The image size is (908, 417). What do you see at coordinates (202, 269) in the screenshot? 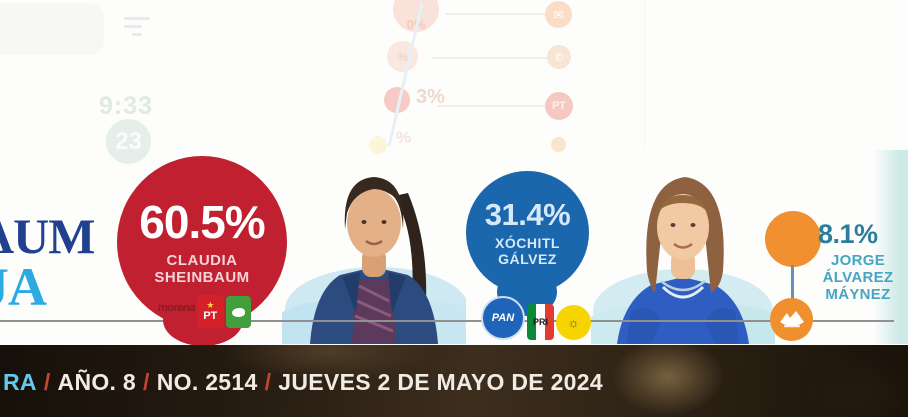
I see `sheinbaum-name: CLAUDIA SHEINBAUM` at bounding box center [202, 269].